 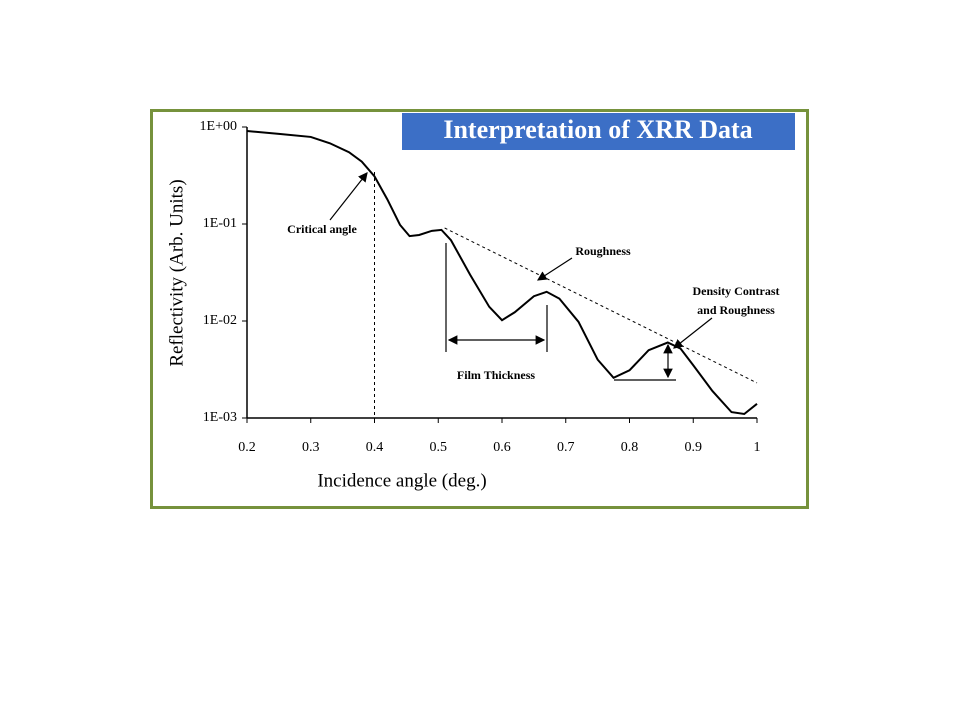 What do you see at coordinates (694, 447) in the screenshot?
I see `x-tick-label: 0.9` at bounding box center [694, 447].